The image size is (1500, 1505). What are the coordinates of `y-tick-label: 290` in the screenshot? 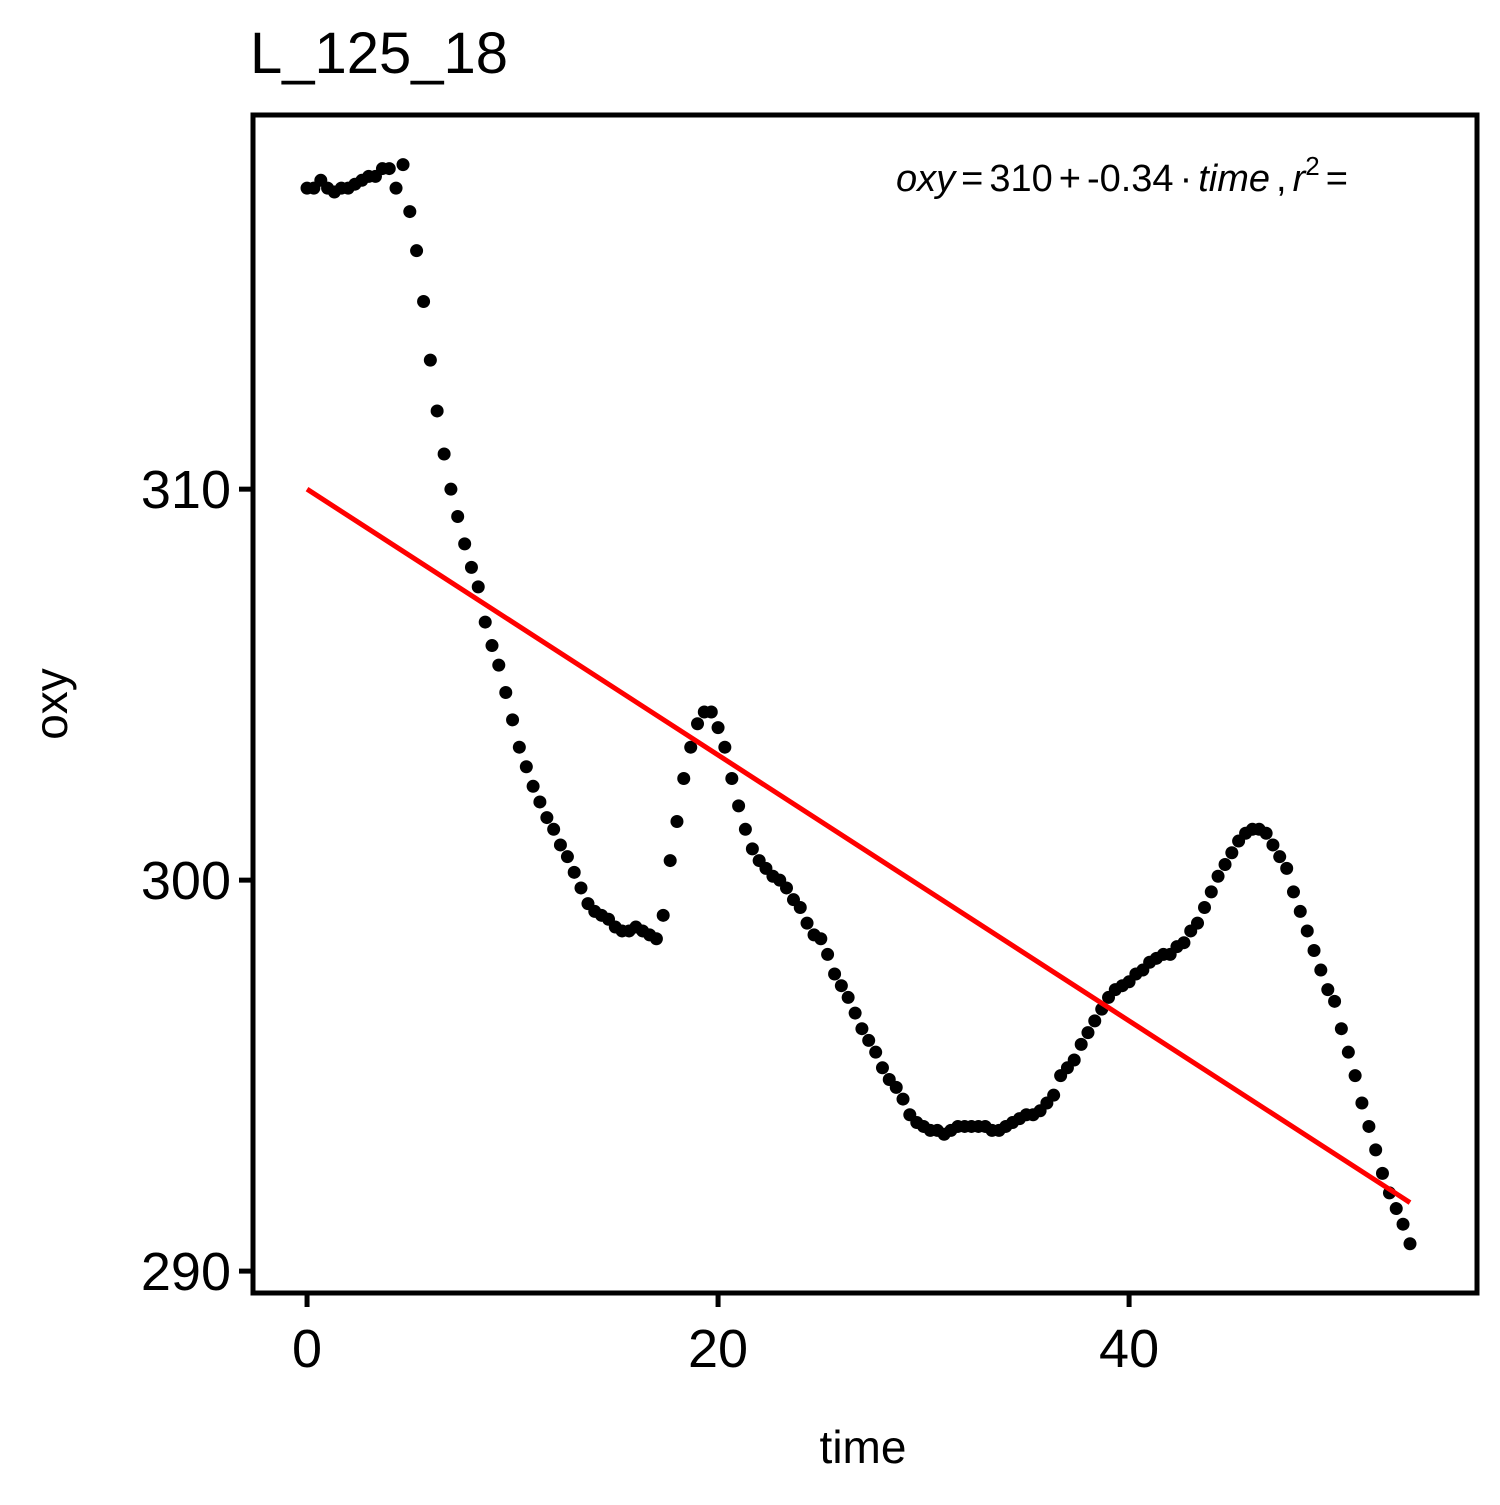 It's located at (186, 1272).